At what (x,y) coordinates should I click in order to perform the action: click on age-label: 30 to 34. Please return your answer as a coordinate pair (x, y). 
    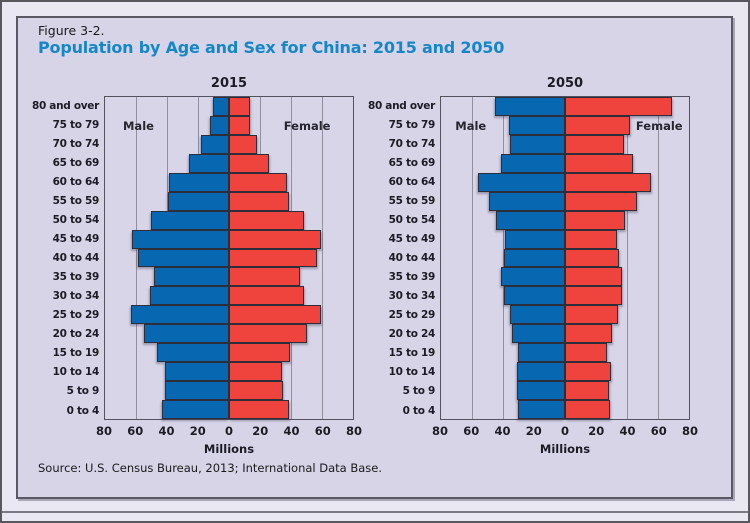
    Looking at the image, I should click on (412, 296).